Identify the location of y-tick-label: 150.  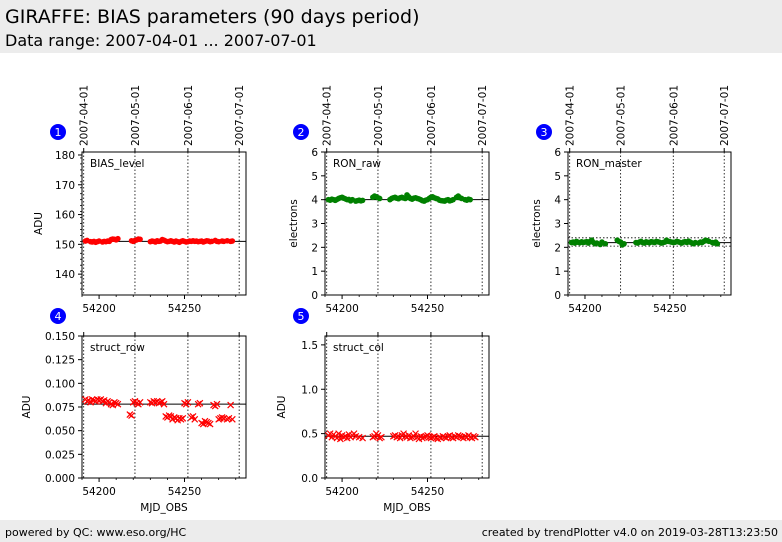
(65, 245).